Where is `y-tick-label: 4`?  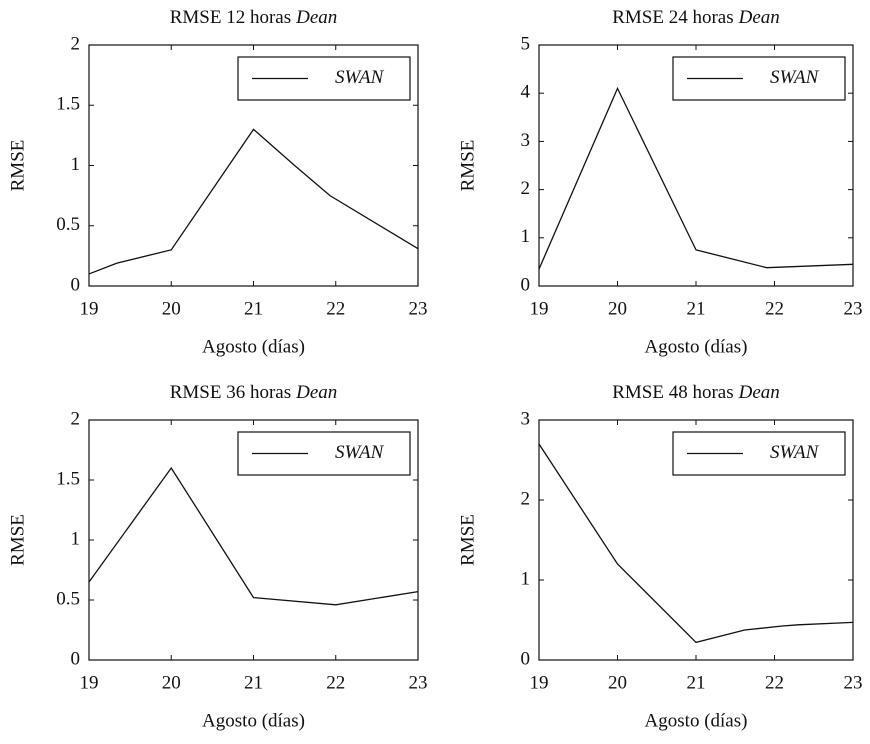
y-tick-label: 4 is located at coordinates (526, 92).